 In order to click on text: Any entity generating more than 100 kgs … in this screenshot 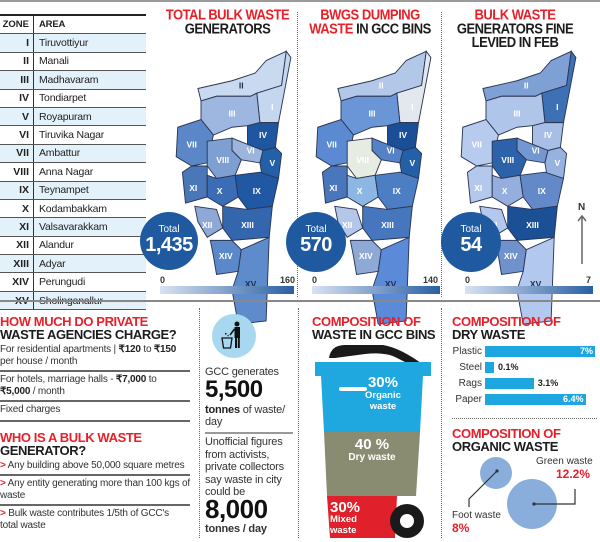, I will do `click(95, 489)`.